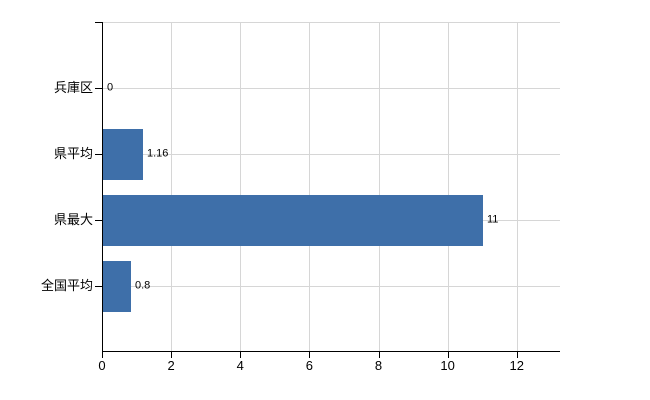  I want to click on x-axis-tick-label: 2, so click(171, 365).